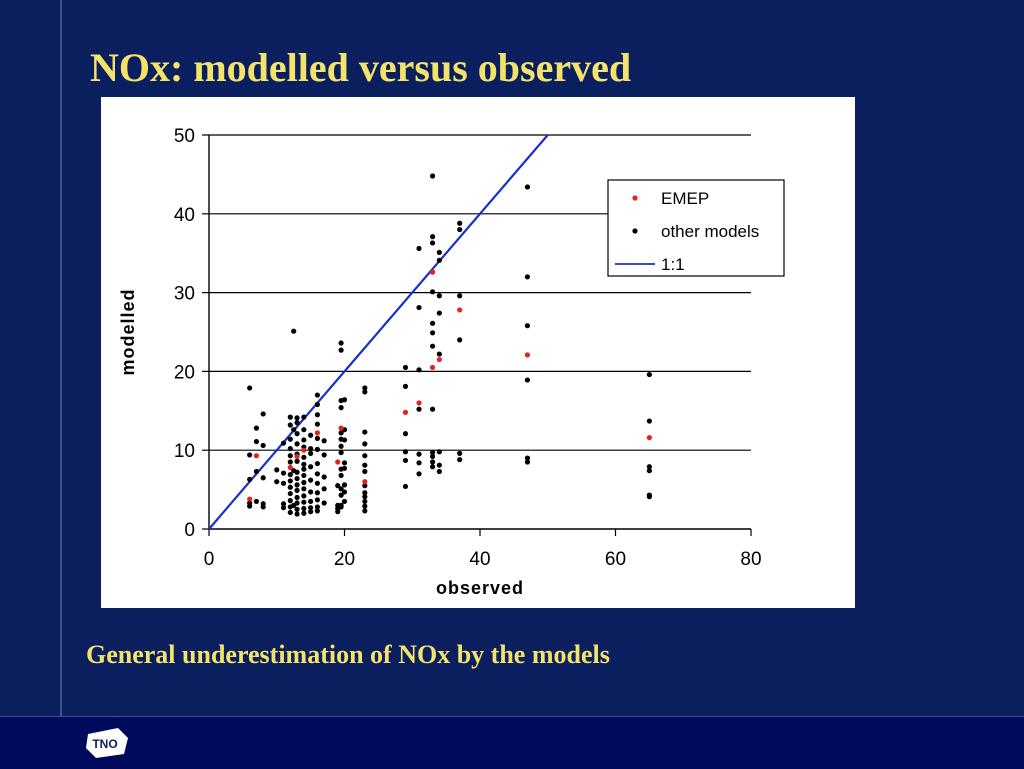 The width and height of the screenshot is (1024, 769). I want to click on legend-marker-other-models, so click(635, 231).